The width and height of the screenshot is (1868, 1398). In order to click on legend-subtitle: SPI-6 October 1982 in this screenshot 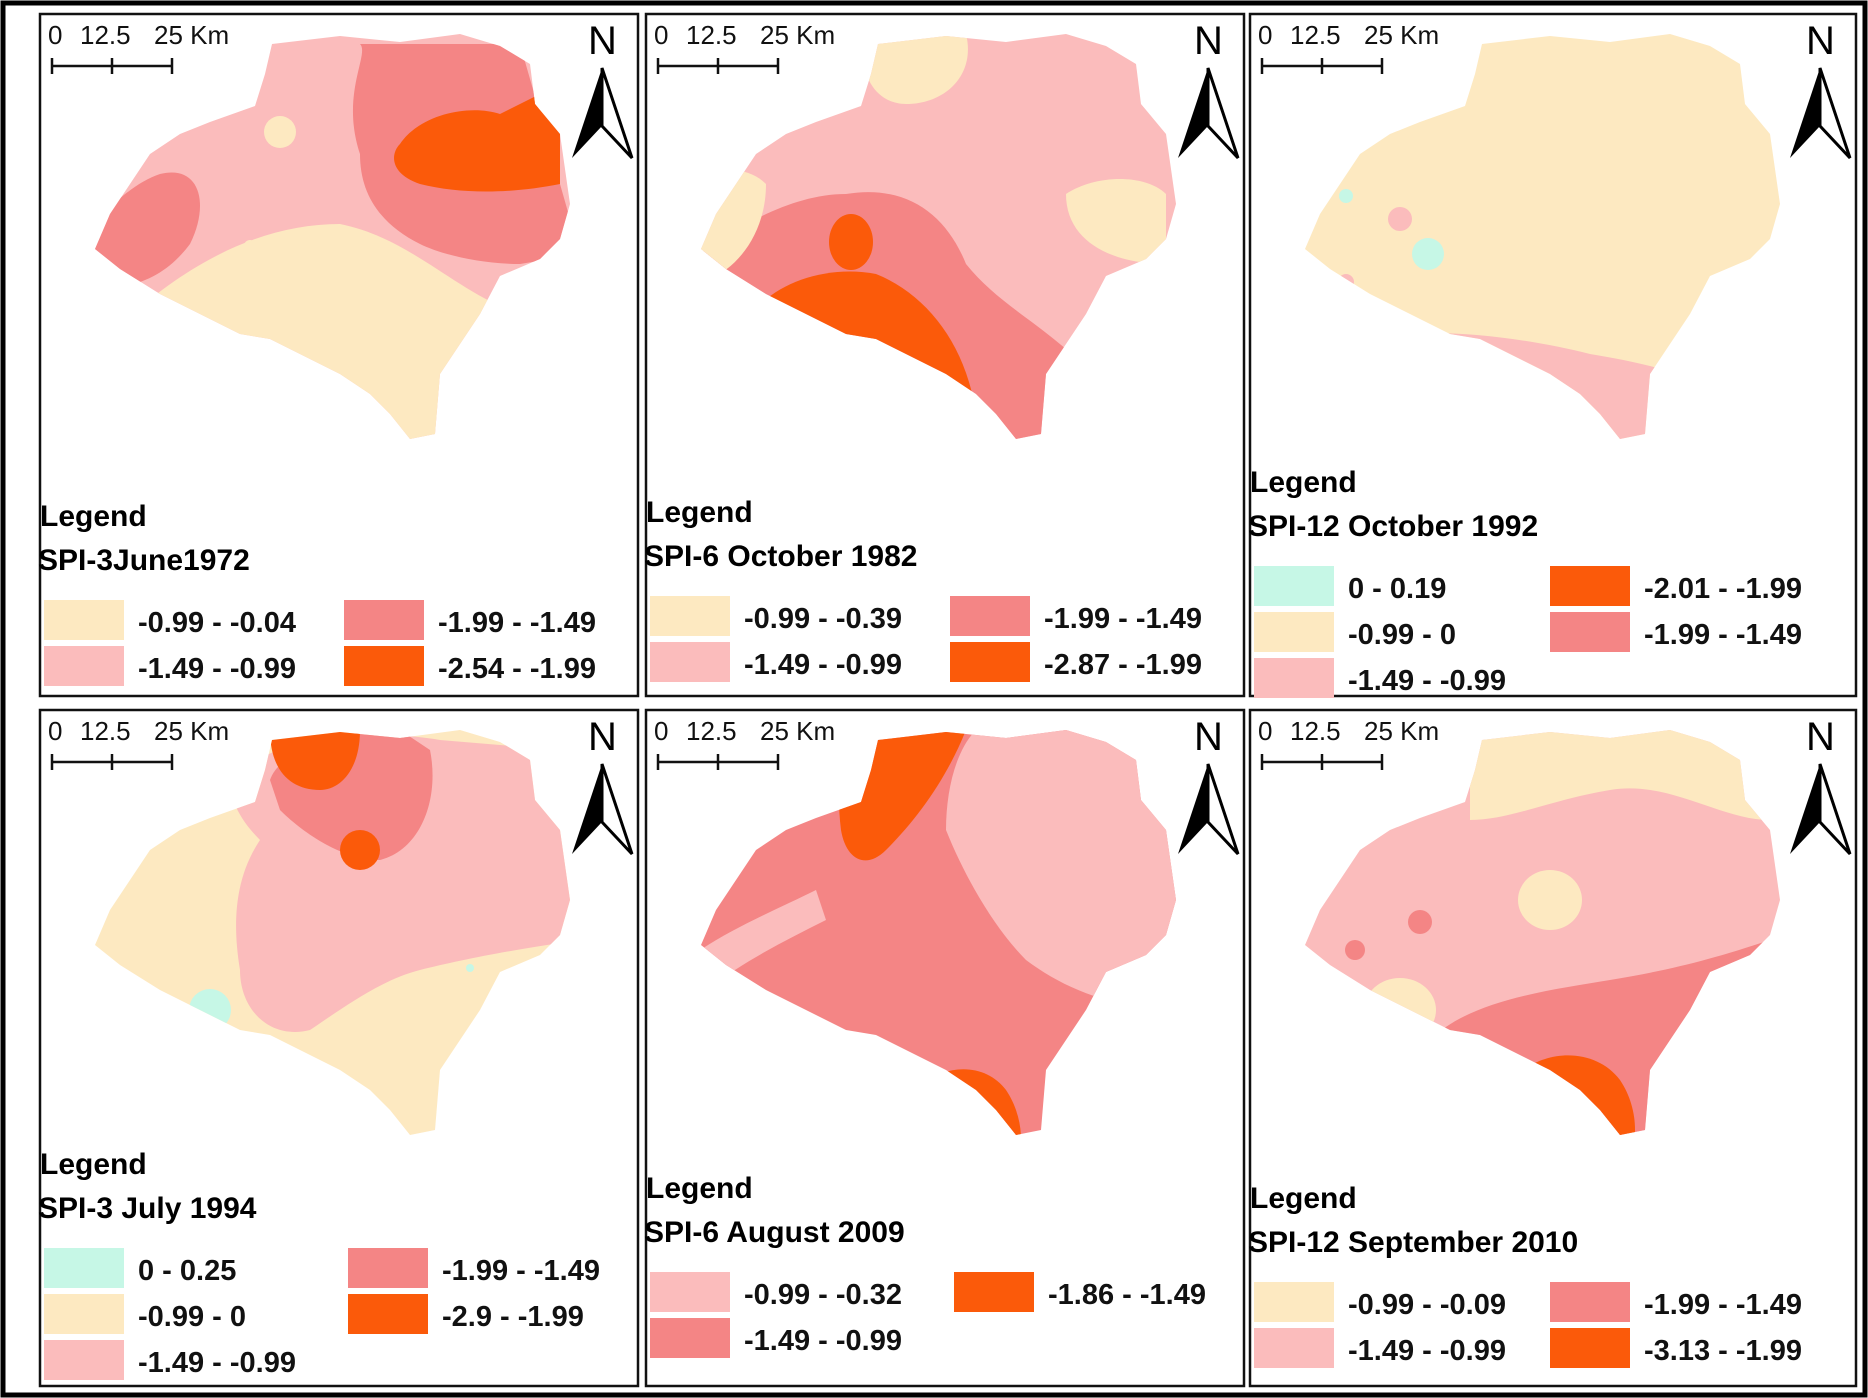, I will do `click(780, 556)`.